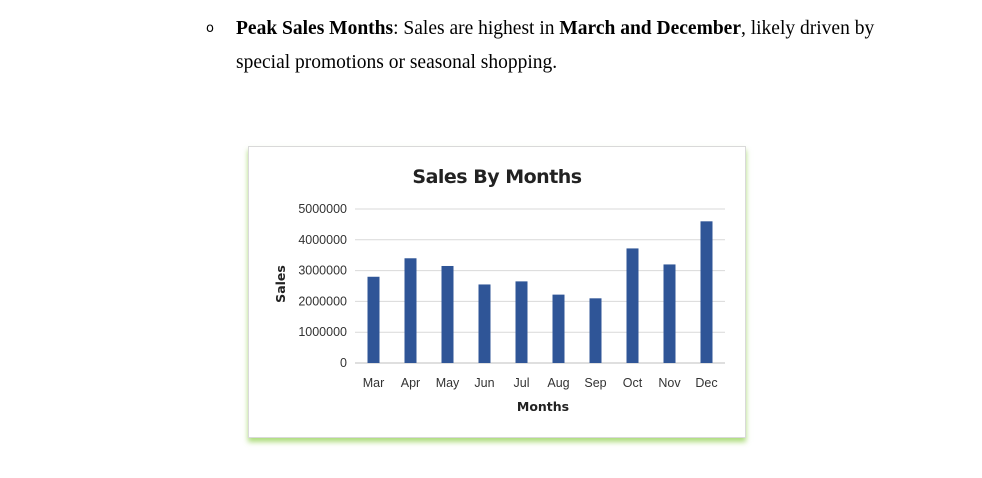 The image size is (982, 478). Describe the element at coordinates (322, 271) in the screenshot. I see `y-tick-label: 3000000` at that location.